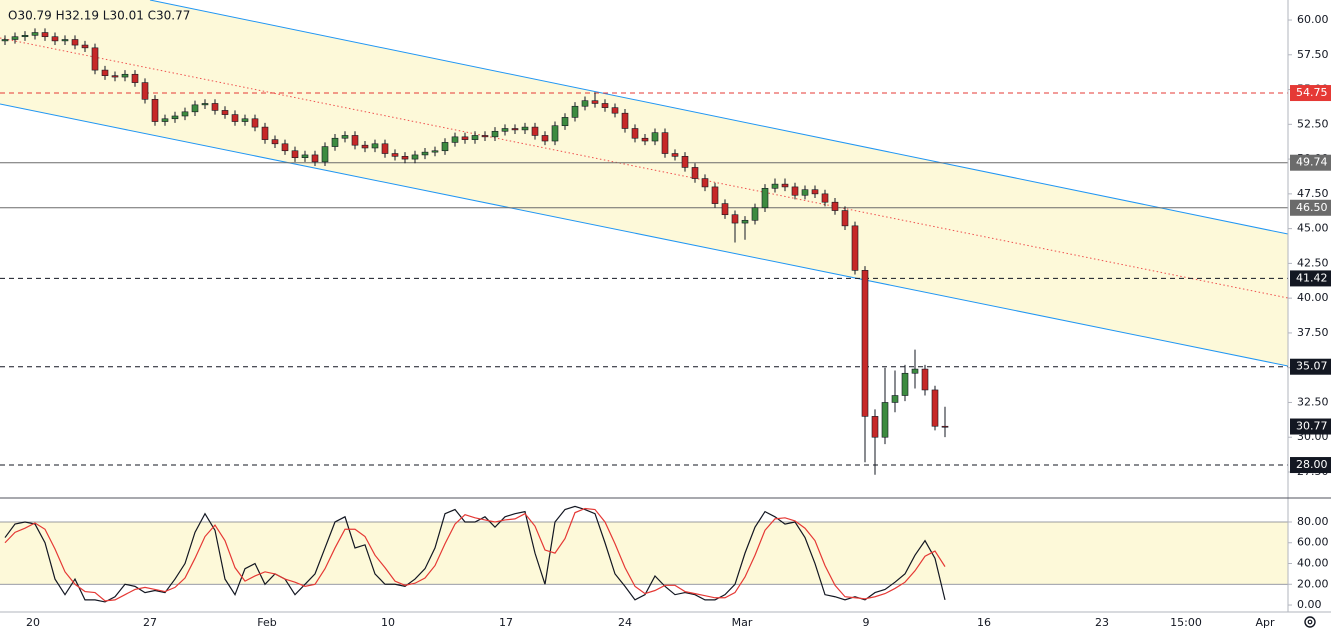 This screenshot has height=633, width=1331. What do you see at coordinates (742, 622) in the screenshot?
I see `x-tick-label: Mar` at bounding box center [742, 622].